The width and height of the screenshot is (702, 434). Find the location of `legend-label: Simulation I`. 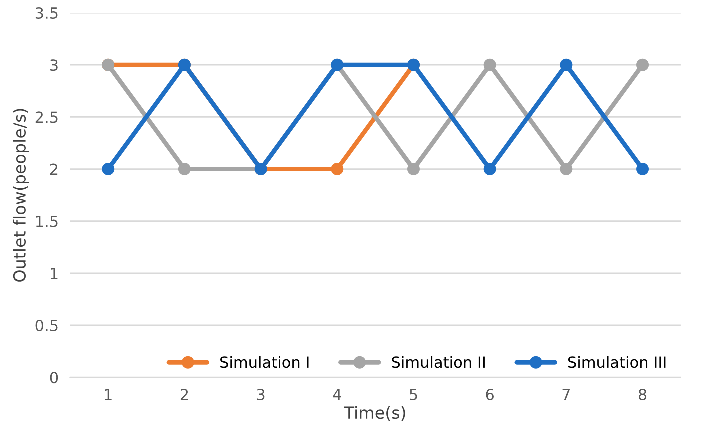

legend-label: Simulation I is located at coordinates (264, 362).